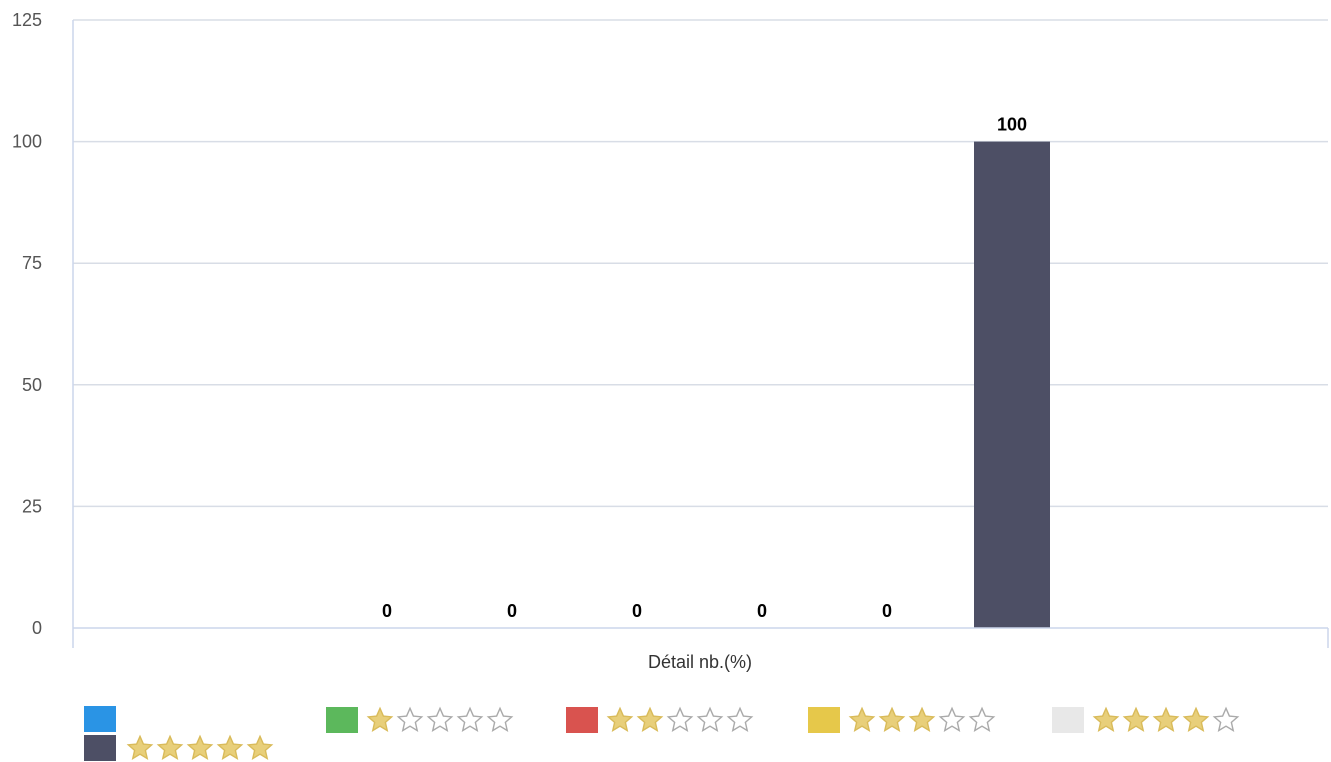 Image resolution: width=1331 pixels, height=762 pixels. What do you see at coordinates (32, 263) in the screenshot?
I see `y-tick-label: 75` at bounding box center [32, 263].